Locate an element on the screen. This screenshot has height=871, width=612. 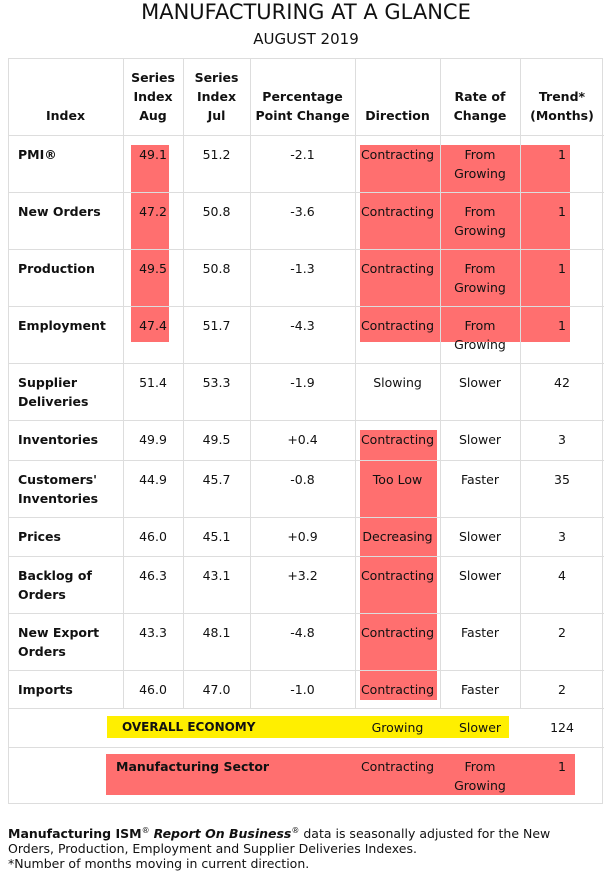
cell: -4.3 is located at coordinates (302, 325).